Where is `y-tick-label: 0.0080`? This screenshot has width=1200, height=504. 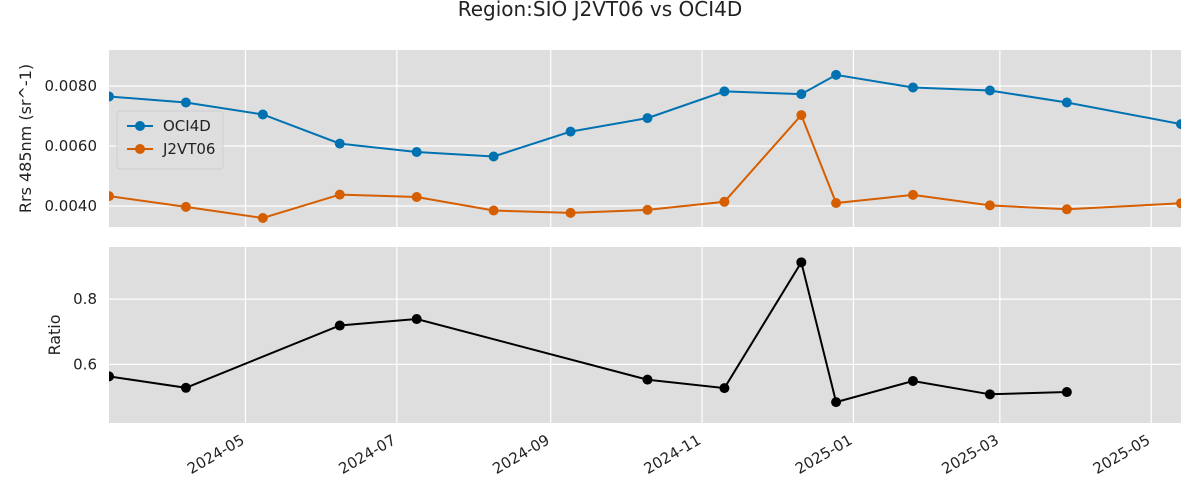
y-tick-label: 0.0080 is located at coordinates (71, 86).